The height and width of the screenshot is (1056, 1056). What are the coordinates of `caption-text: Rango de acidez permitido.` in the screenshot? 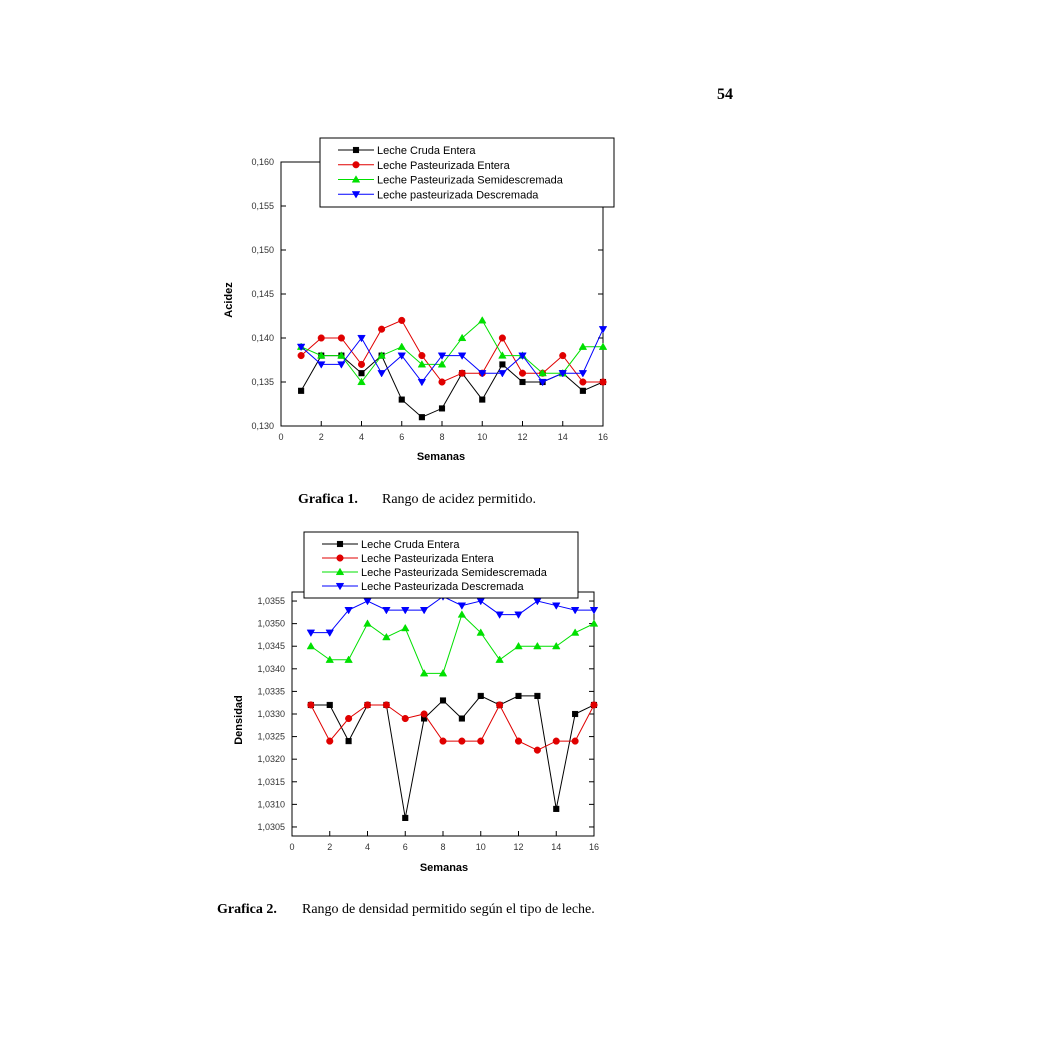 It's located at (459, 499).